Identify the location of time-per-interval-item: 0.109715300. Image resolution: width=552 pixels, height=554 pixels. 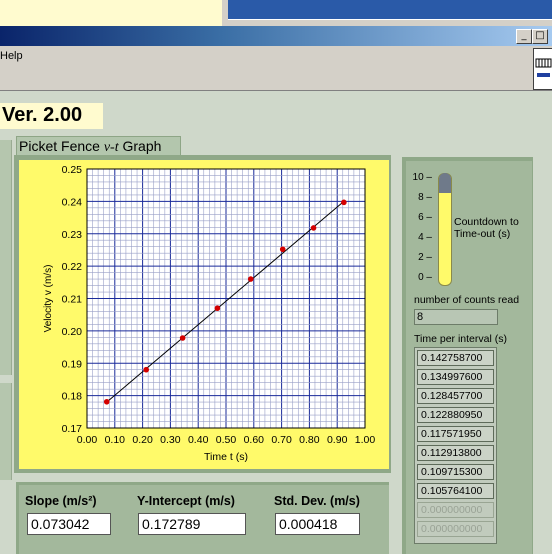
(455, 472).